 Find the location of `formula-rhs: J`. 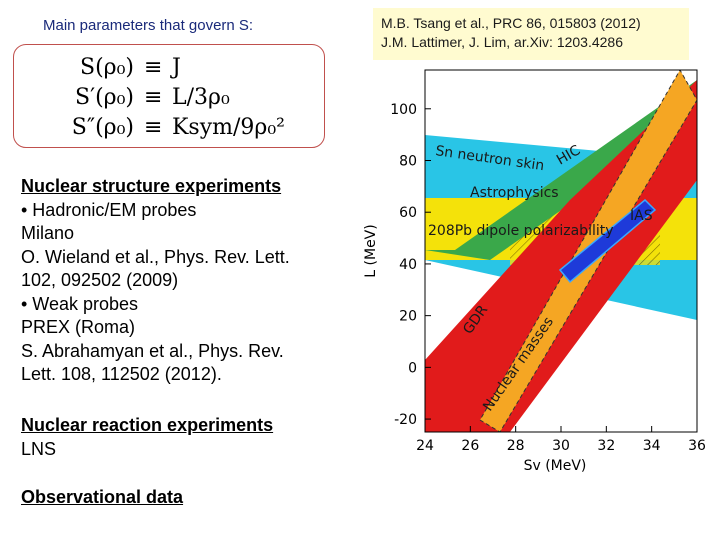

formula-rhs: J is located at coordinates (176, 67).